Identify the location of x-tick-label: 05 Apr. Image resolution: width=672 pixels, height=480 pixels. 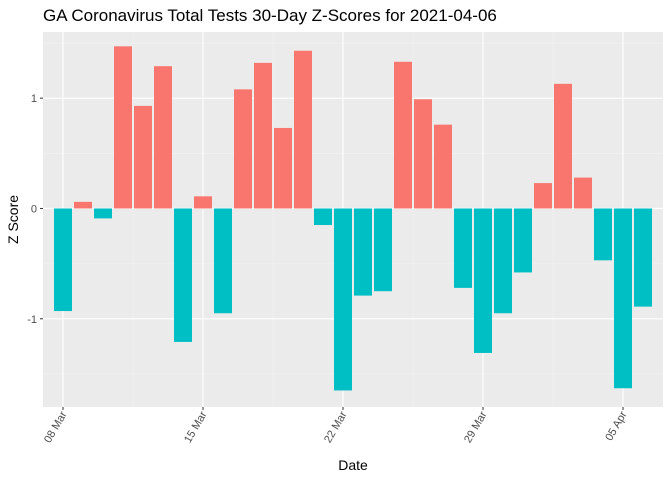
(616, 426).